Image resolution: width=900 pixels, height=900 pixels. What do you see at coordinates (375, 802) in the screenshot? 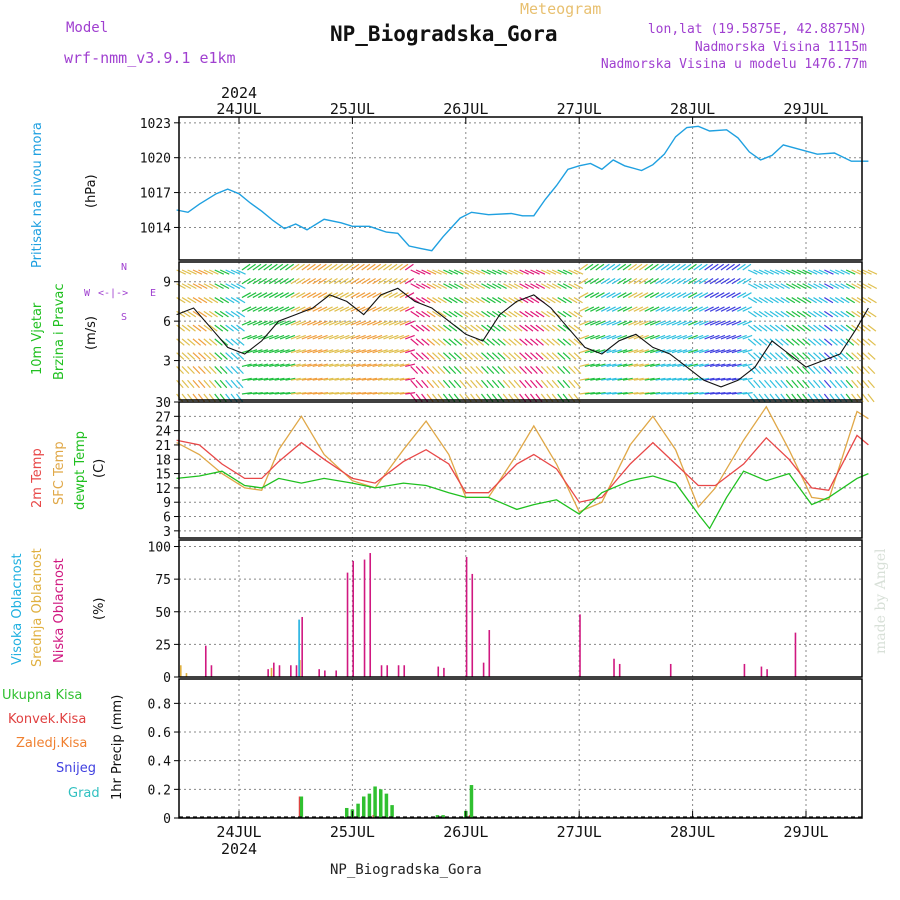
I see `rain-total-bar` at bounding box center [375, 802].